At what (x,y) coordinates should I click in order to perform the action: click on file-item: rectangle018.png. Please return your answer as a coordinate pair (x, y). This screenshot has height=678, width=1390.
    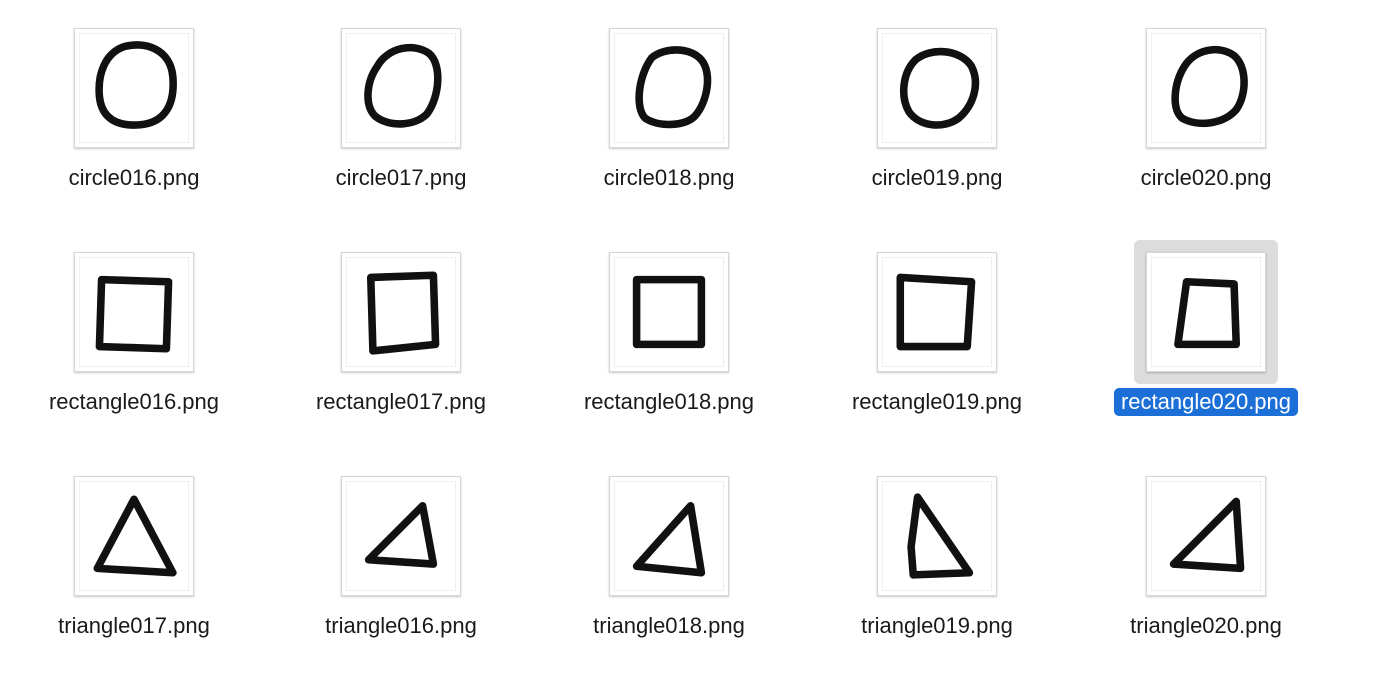
    Looking at the image, I should click on (669, 340).